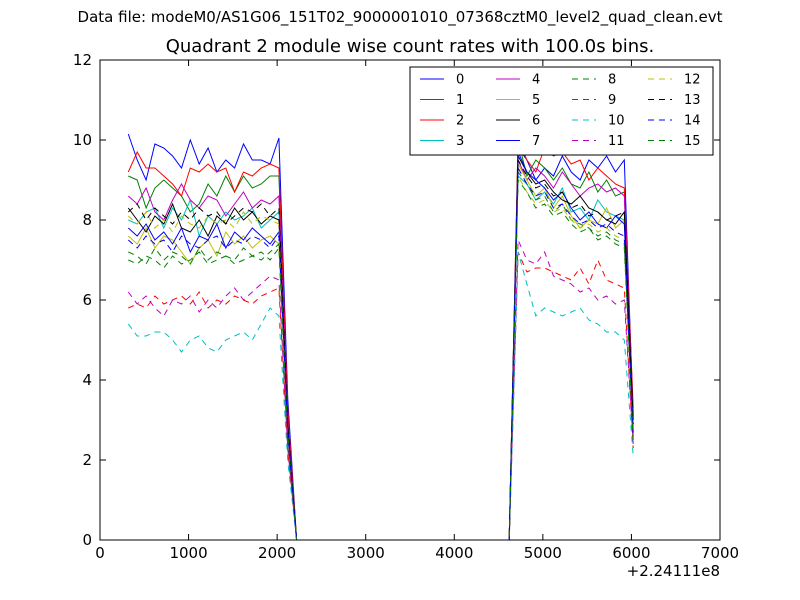  Describe the element at coordinates (692, 121) in the screenshot. I see `legend-label-14: 14` at that location.